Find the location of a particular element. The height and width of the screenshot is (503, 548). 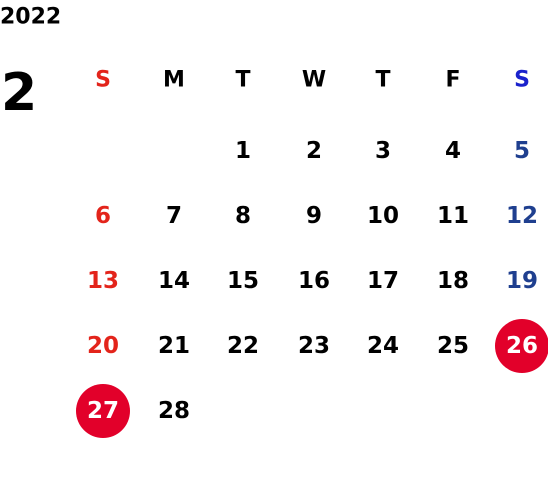

day-number: 16 is located at coordinates (314, 281).